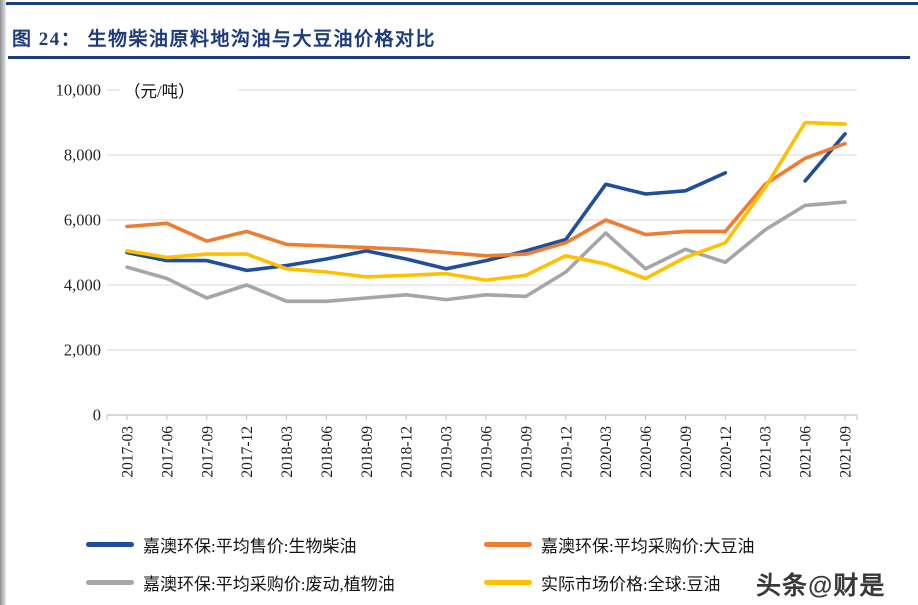 This screenshot has height=605, width=918. What do you see at coordinates (566, 452) in the screenshot?
I see `x-axis-label: 2019-12` at bounding box center [566, 452].